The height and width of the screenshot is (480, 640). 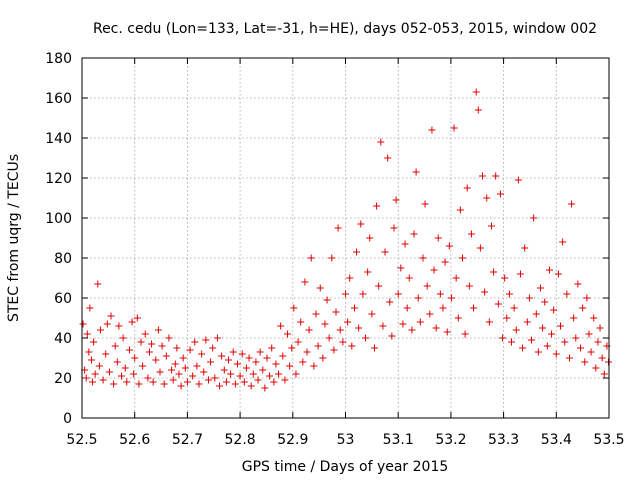 What do you see at coordinates (58, 59) in the screenshot?
I see `y-tick-label: 180` at bounding box center [58, 59].